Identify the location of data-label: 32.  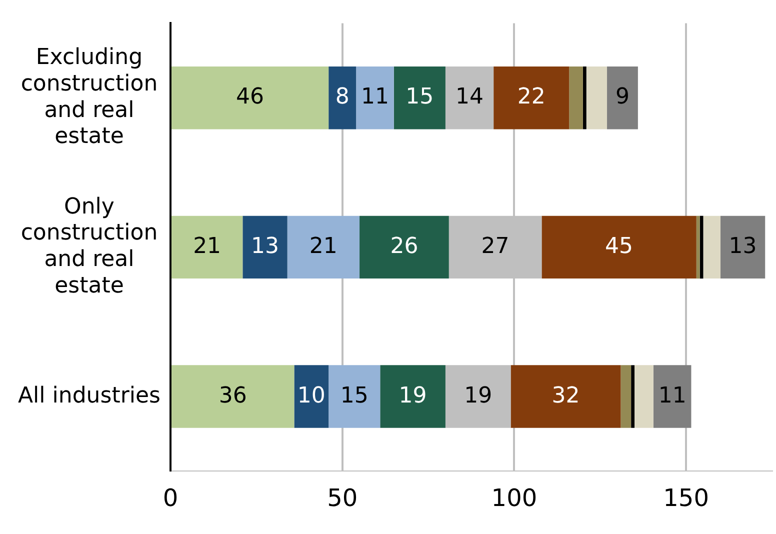
(566, 395).